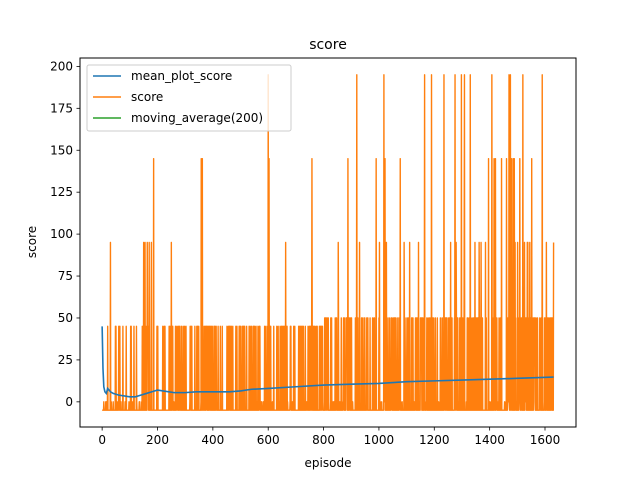  I want to click on y-axis-label: score, so click(32, 242).